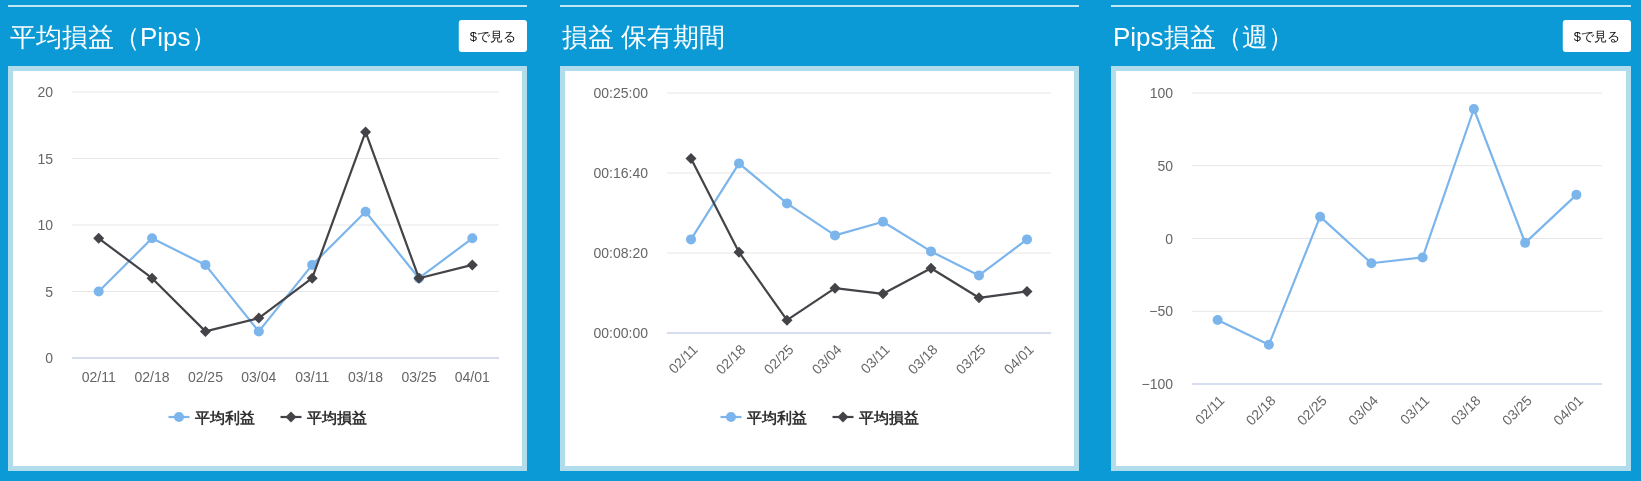 The width and height of the screenshot is (1641, 481). Describe the element at coordinates (621, 93) in the screenshot. I see `y-tick-label: 00:25:00` at that location.